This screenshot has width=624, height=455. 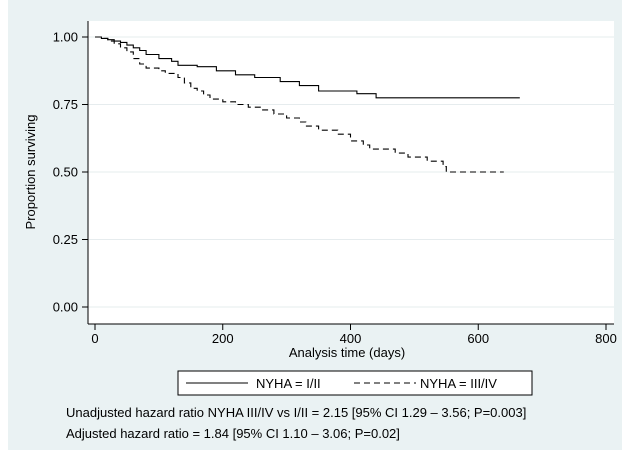 I want to click on x-axis-label: Analysis time (days), so click(x=347, y=352).